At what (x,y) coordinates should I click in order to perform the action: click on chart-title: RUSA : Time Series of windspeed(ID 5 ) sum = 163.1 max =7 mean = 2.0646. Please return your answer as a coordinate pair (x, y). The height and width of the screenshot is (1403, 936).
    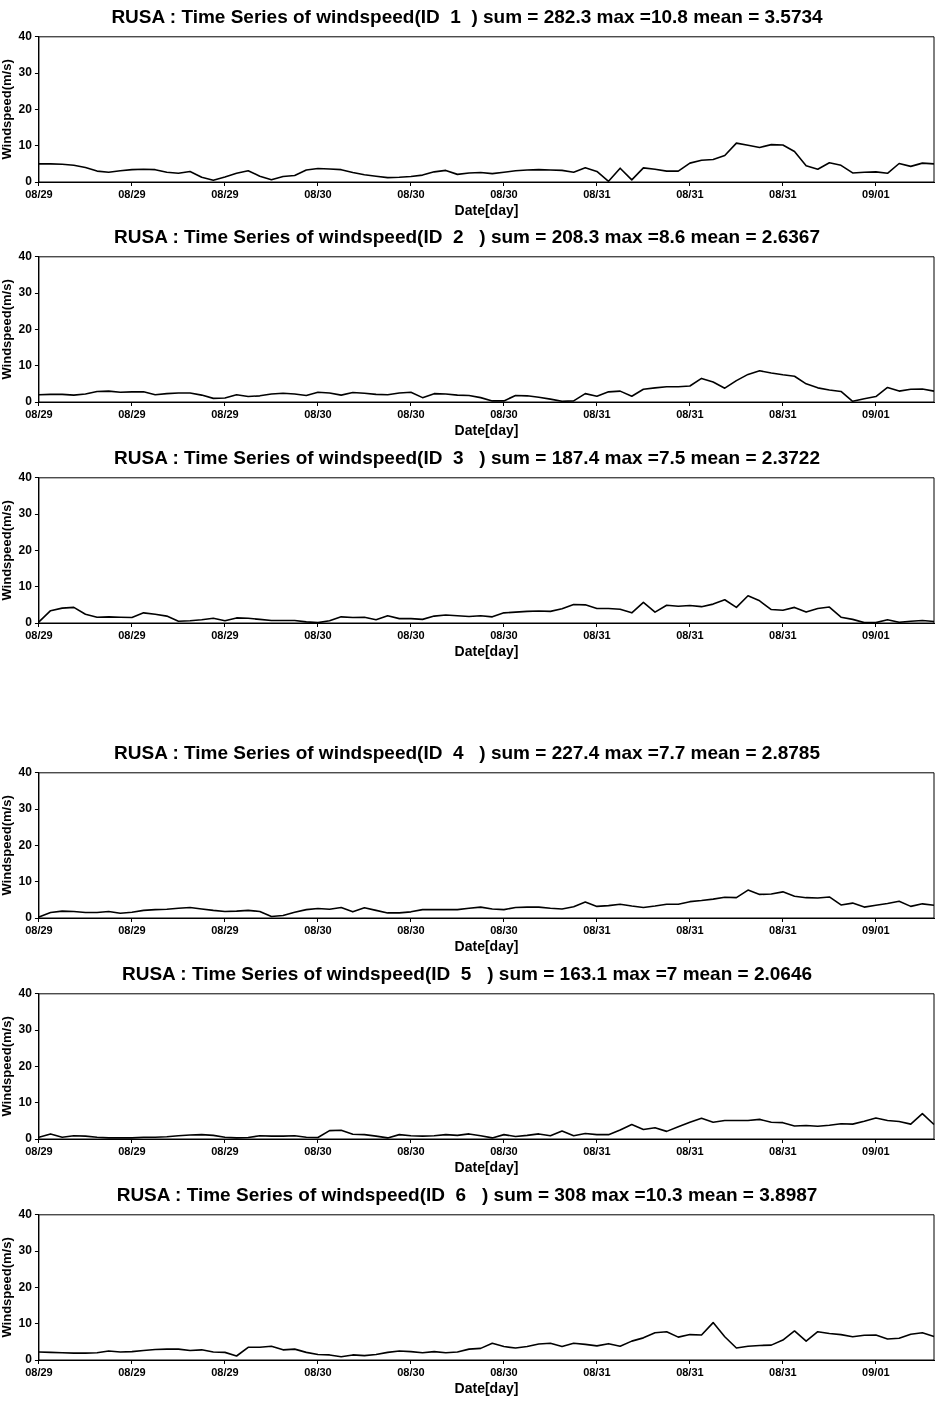
    Looking at the image, I should click on (467, 973).